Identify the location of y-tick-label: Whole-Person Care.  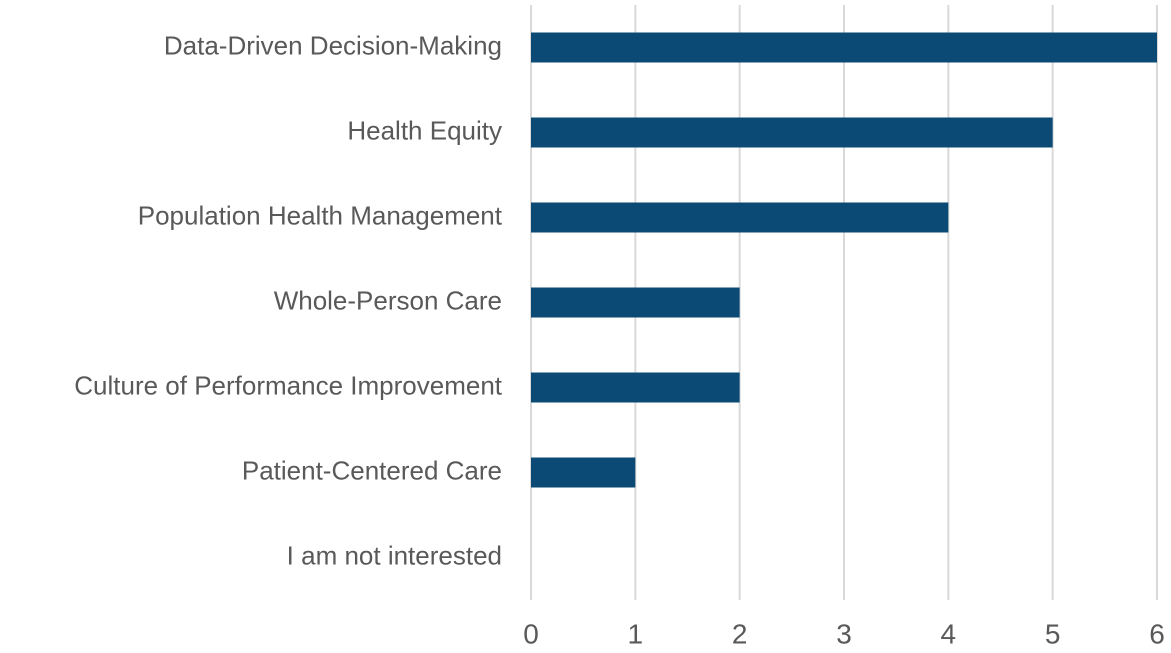
(388, 300).